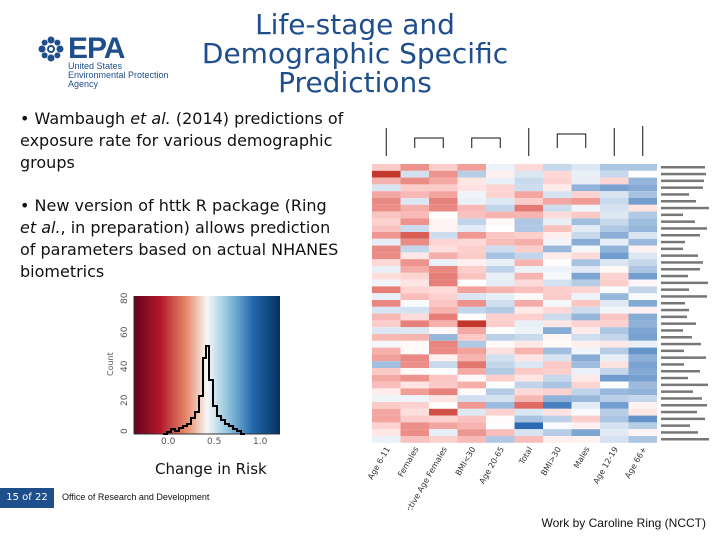  What do you see at coordinates (168, 442) in the screenshot?
I see `x-tick-0: 0.0` at bounding box center [168, 442].